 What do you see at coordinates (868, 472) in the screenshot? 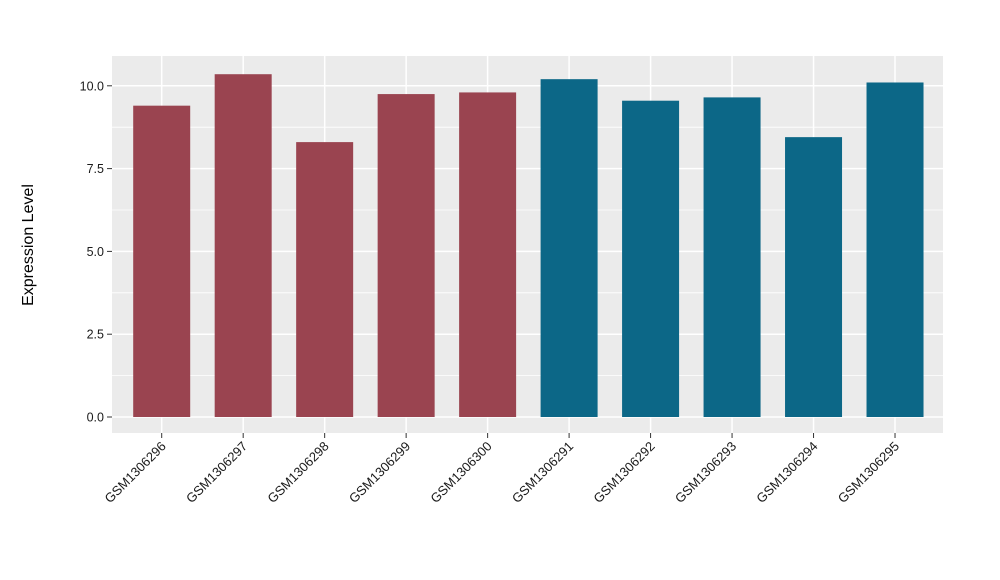
I see `x-tick-label: GSM1306295` at bounding box center [868, 472].